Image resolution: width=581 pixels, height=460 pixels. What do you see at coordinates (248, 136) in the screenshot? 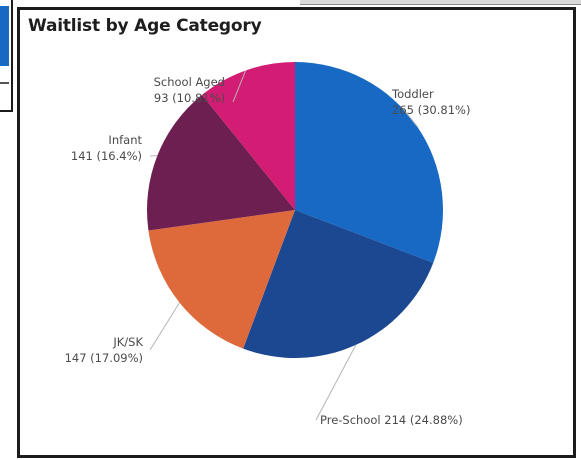
I see `pie-slice-school-aged` at bounding box center [248, 136].